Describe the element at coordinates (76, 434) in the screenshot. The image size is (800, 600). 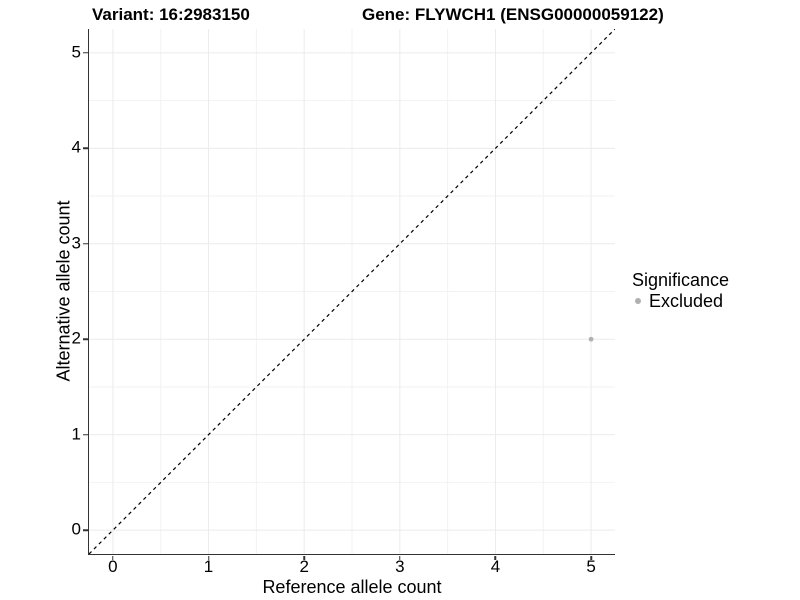
I see `y-tick-label: 1` at that location.